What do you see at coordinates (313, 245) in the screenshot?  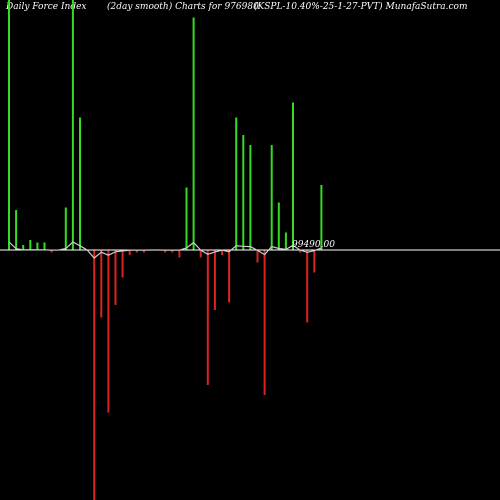 I see `zero-value-label: 99490.00` at bounding box center [313, 245].